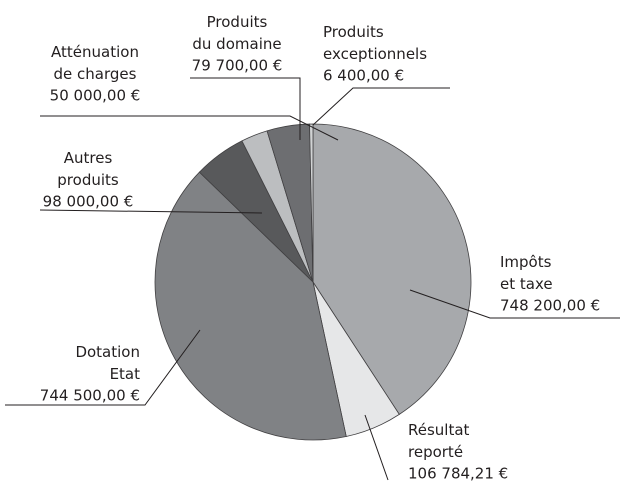 The height and width of the screenshot is (486, 625). Describe the element at coordinates (95, 52) in the screenshot. I see `slice-label-line: Atténuation` at that location.